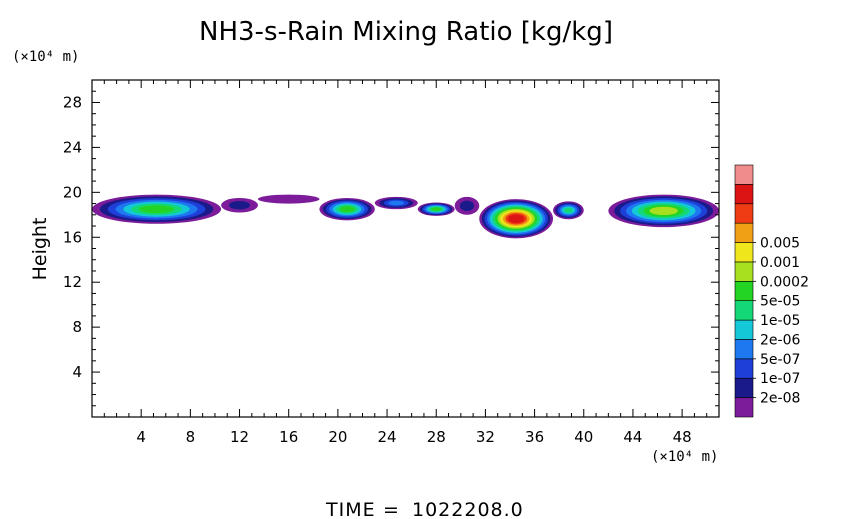 The width and height of the screenshot is (854, 519). Describe the element at coordinates (72, 282) in the screenshot. I see `y-tick-label: 12` at that location.